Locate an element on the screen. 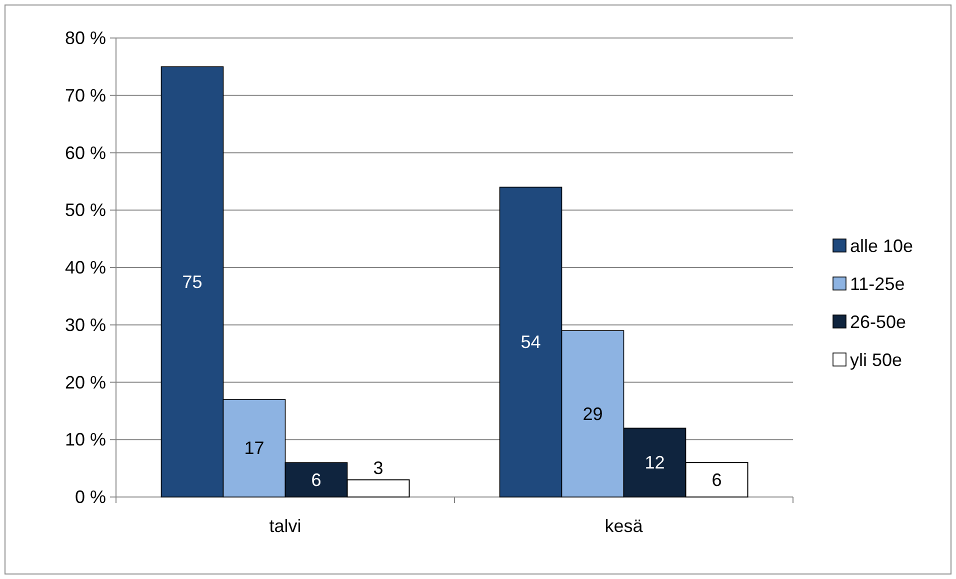  data-label: 12 is located at coordinates (654, 462).